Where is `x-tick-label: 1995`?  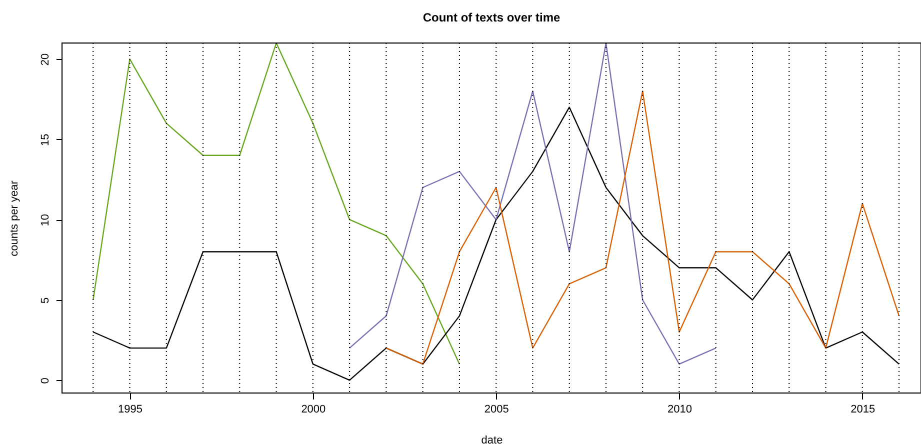 x-tick-label: 1995 is located at coordinates (130, 410).